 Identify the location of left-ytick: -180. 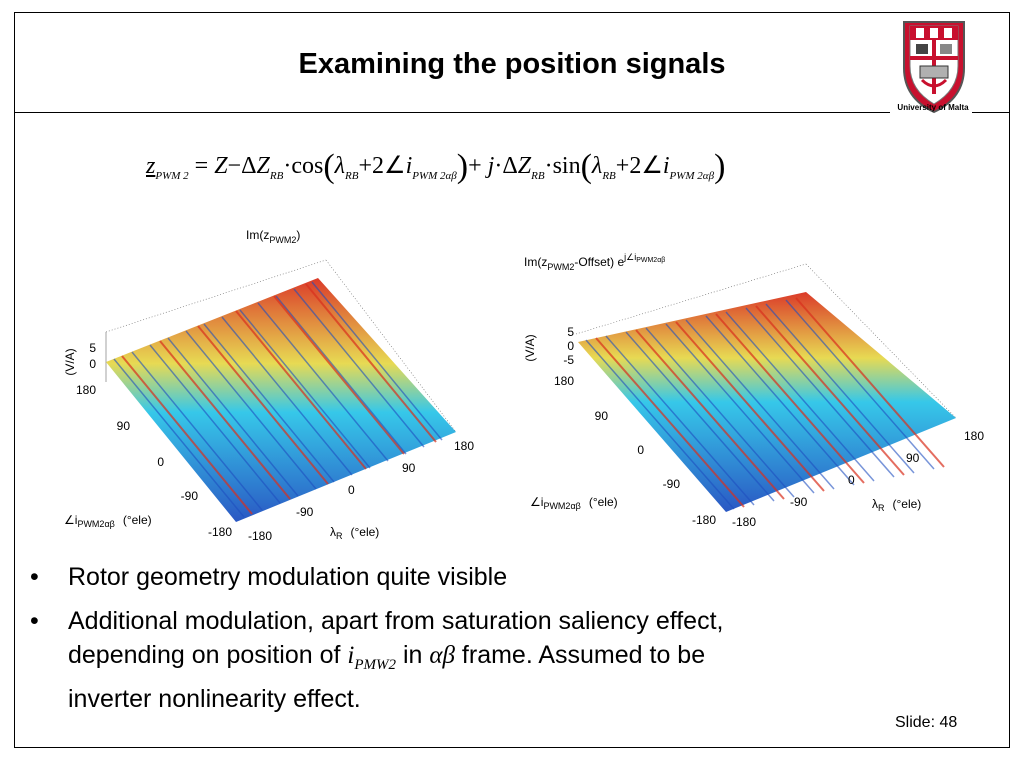
(220, 532).